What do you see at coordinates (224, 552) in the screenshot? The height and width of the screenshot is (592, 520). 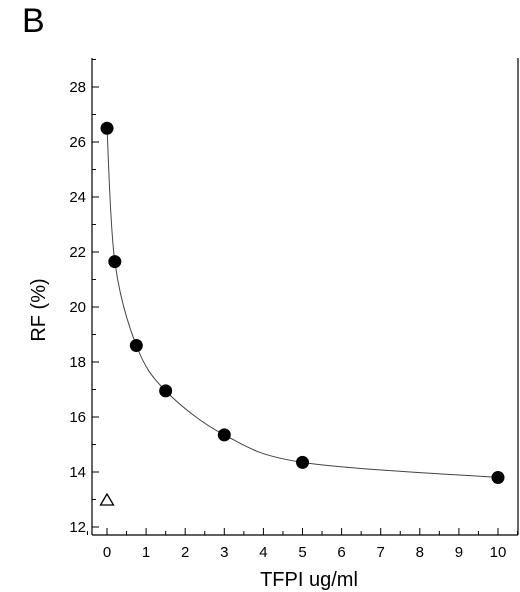 I see `x-tick-label: 3` at bounding box center [224, 552].